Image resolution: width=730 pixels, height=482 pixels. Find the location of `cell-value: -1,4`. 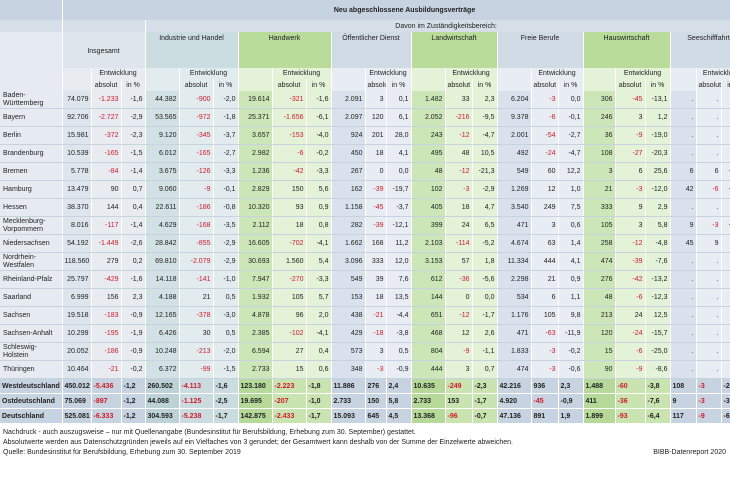

cell-value: -1,4 is located at coordinates (133, 225).